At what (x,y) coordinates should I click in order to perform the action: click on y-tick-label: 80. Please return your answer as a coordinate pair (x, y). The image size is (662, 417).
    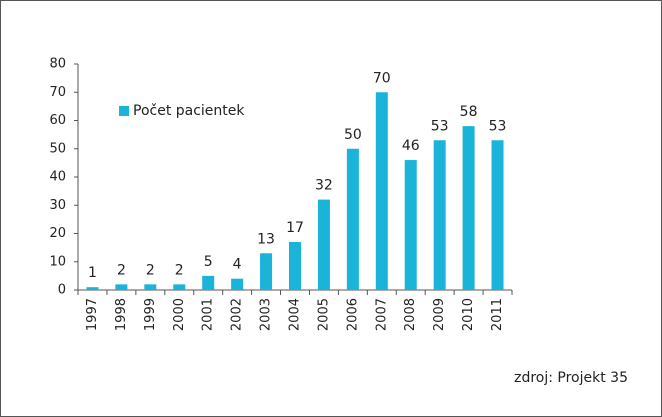
    Looking at the image, I should click on (57, 64).